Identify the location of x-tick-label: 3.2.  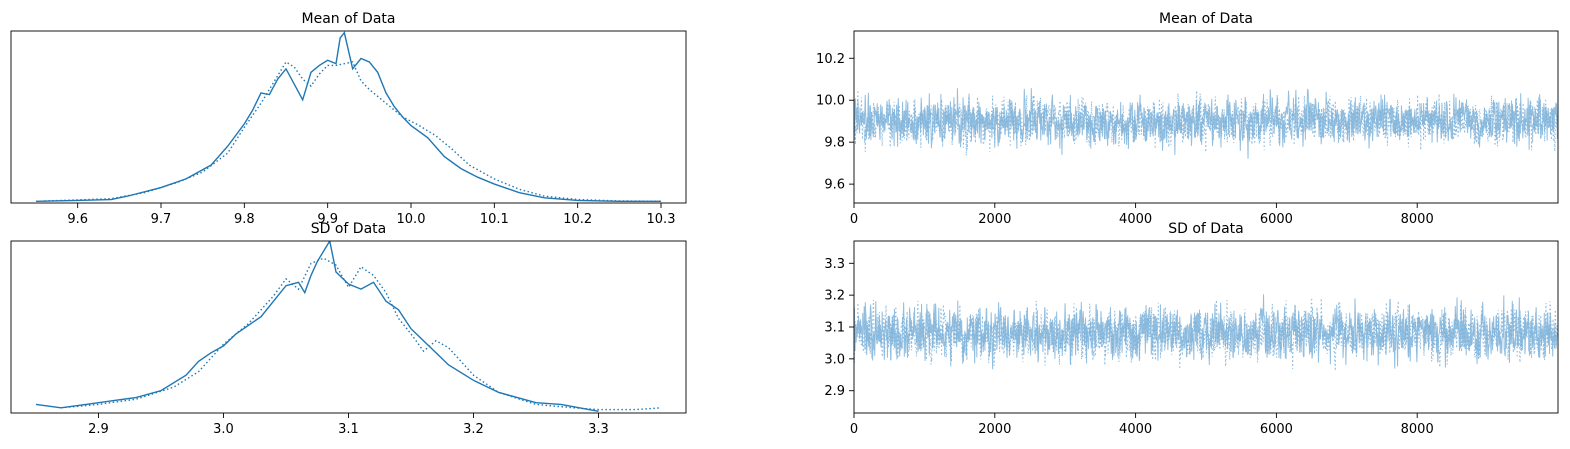
(473, 429).